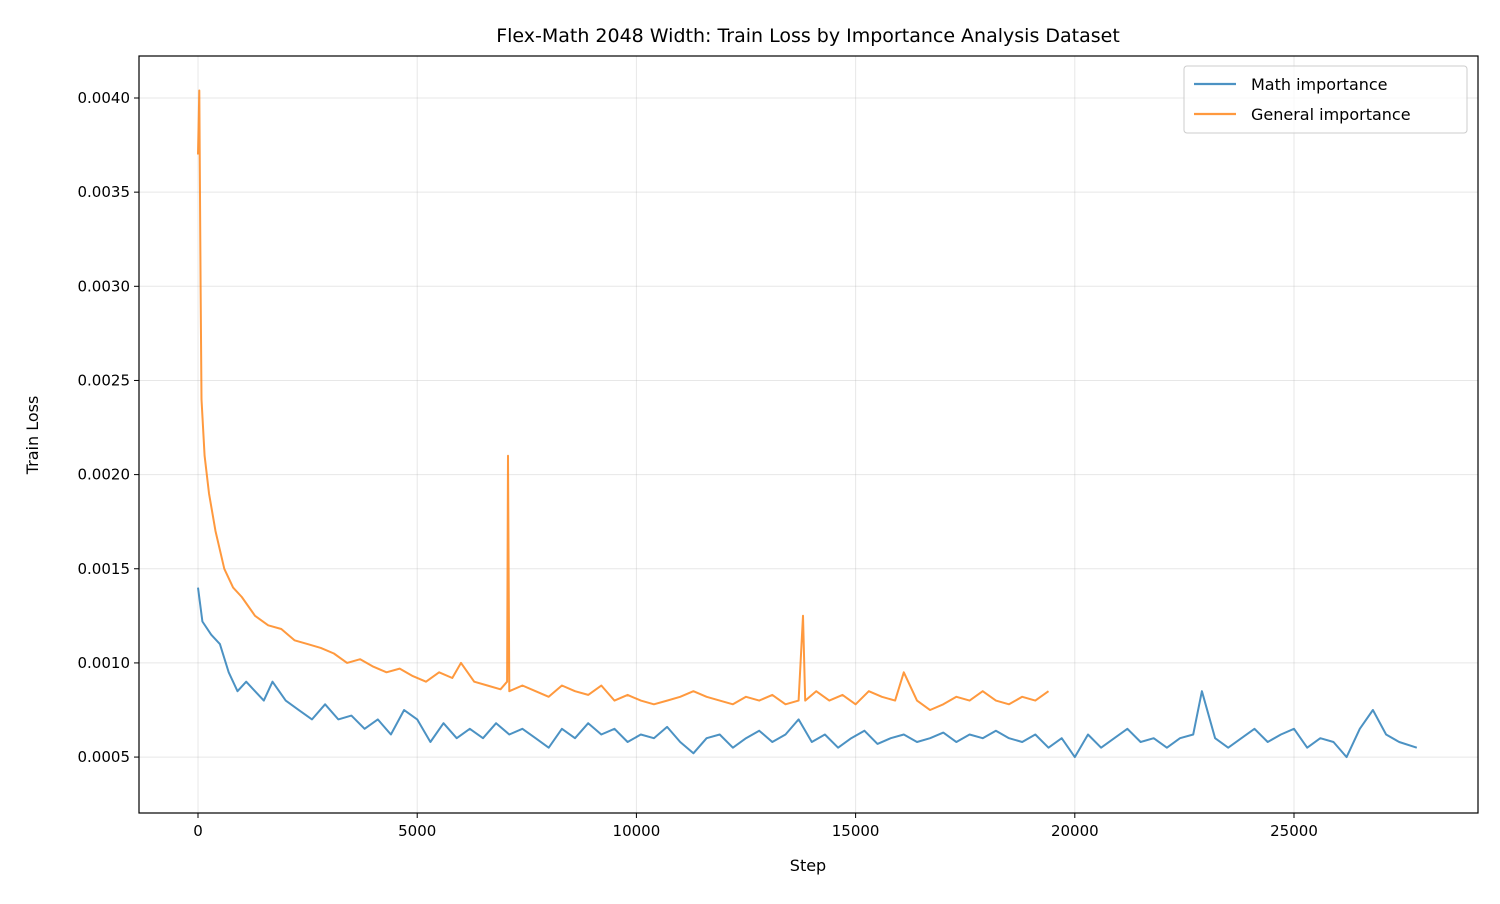  Describe the element at coordinates (104, 475) in the screenshot. I see `y-tick-label: 0.0020` at that location.